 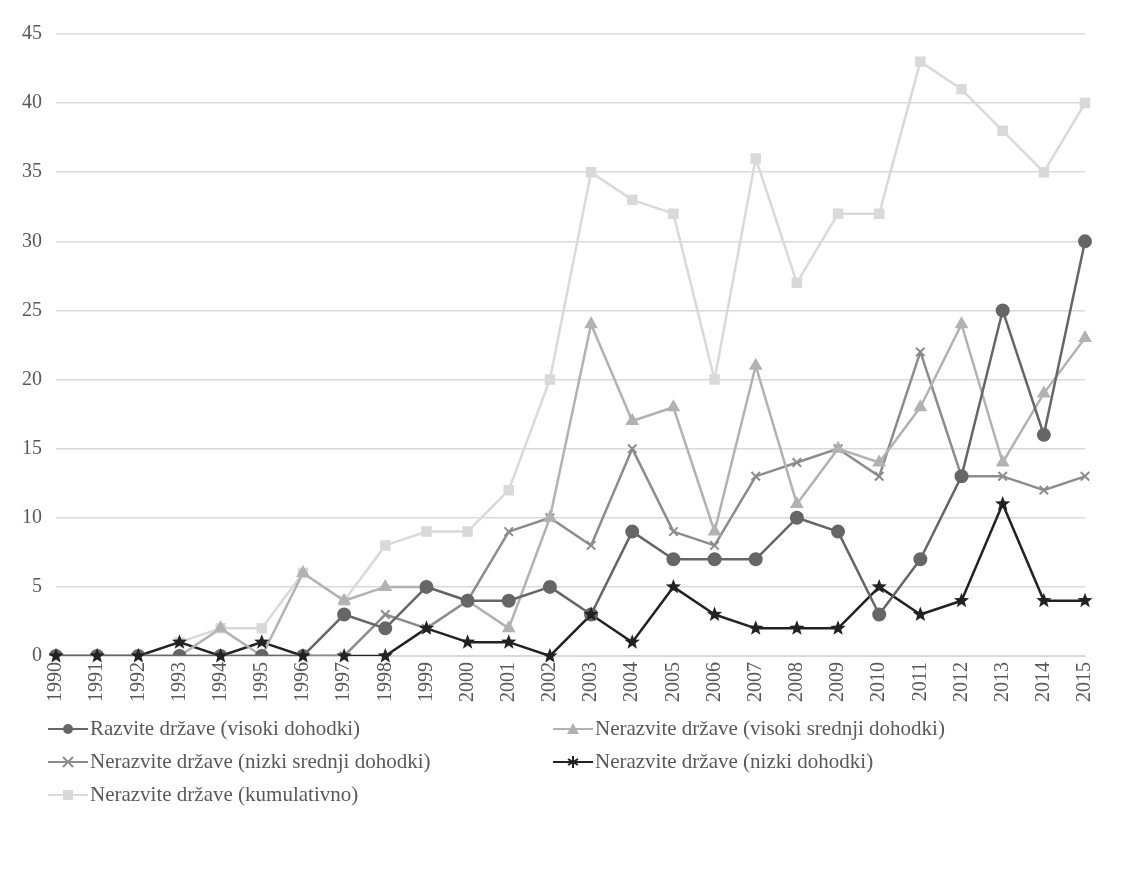 What do you see at coordinates (32, 377) in the screenshot?
I see `y-tick-label: 20` at bounding box center [32, 377].